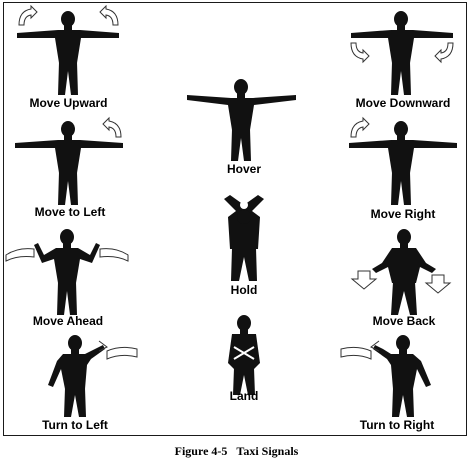 This screenshot has height=471, width=473. What do you see at coordinates (397, 425) in the screenshot?
I see `turn-to-right-label: Turn to Right` at bounding box center [397, 425].